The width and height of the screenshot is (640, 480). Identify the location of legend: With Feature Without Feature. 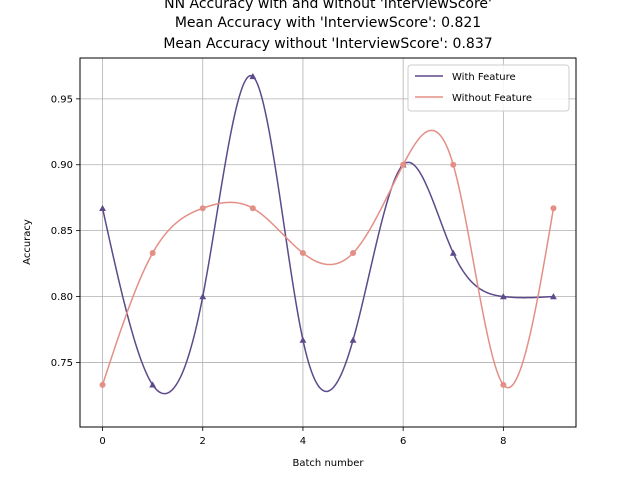
(488, 88).